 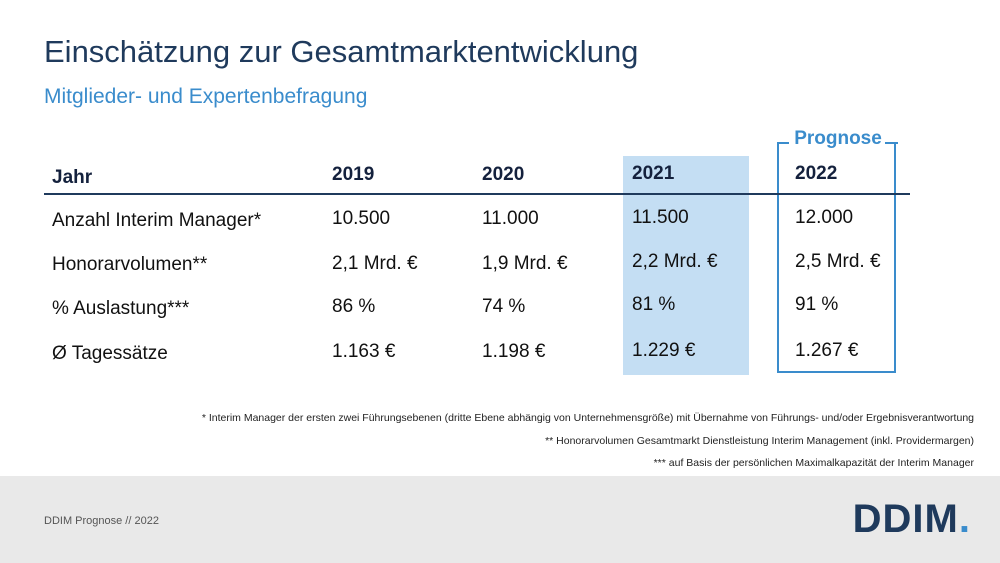 What do you see at coordinates (653, 173) in the screenshot?
I see `header-2021: 2021` at bounding box center [653, 173].